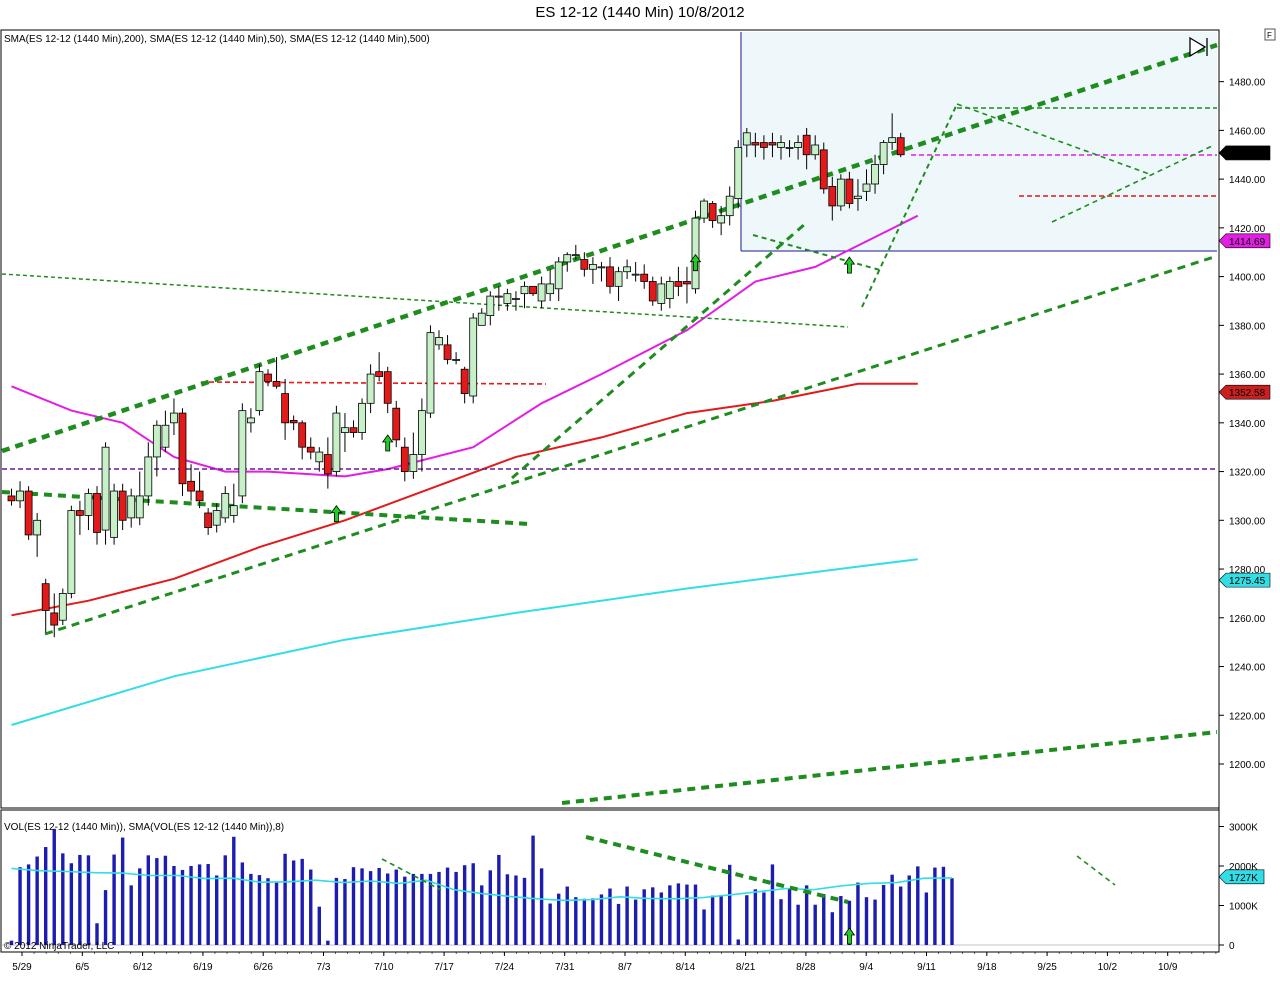  I want to click on f-button: F, so click(1270, 34).